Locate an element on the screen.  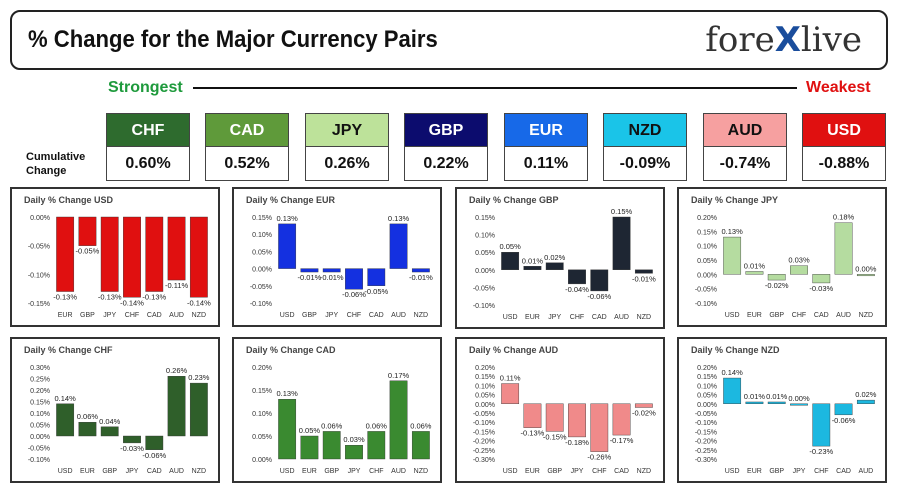
chart-title: Daily % Change EUR is located at coordinates (291, 200).